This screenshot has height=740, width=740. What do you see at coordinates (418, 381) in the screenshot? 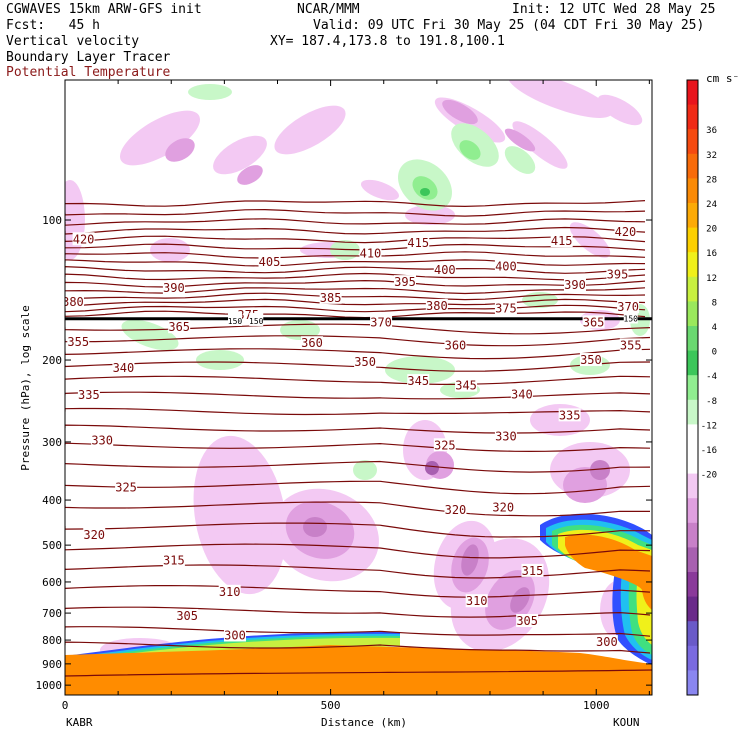
I see `theta-label: 345` at bounding box center [418, 381].